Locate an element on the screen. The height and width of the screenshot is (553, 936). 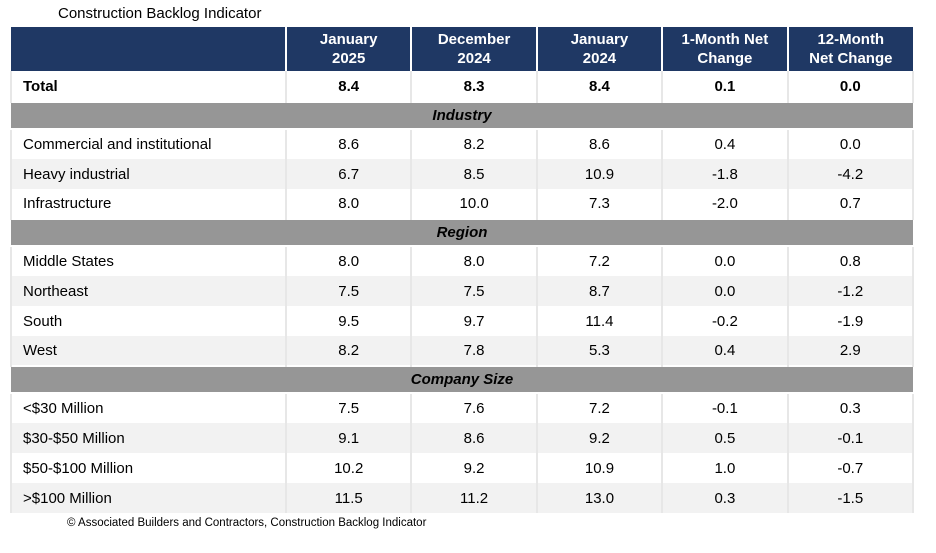
table-row: Infrastructure 8.0 10.0 7.3 -2.0 0.7 is located at coordinates (462, 204).